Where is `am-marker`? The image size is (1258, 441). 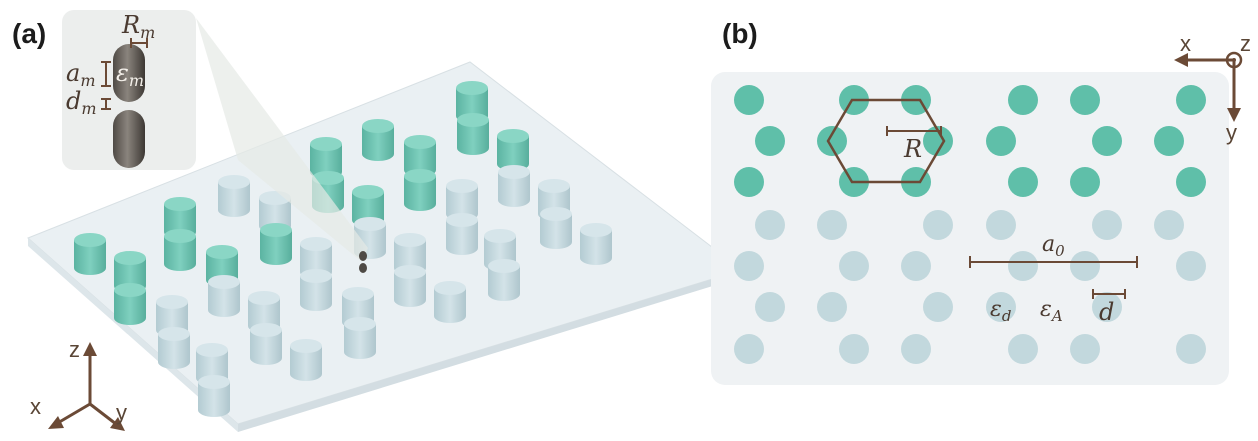 am-marker is located at coordinates (106, 74).